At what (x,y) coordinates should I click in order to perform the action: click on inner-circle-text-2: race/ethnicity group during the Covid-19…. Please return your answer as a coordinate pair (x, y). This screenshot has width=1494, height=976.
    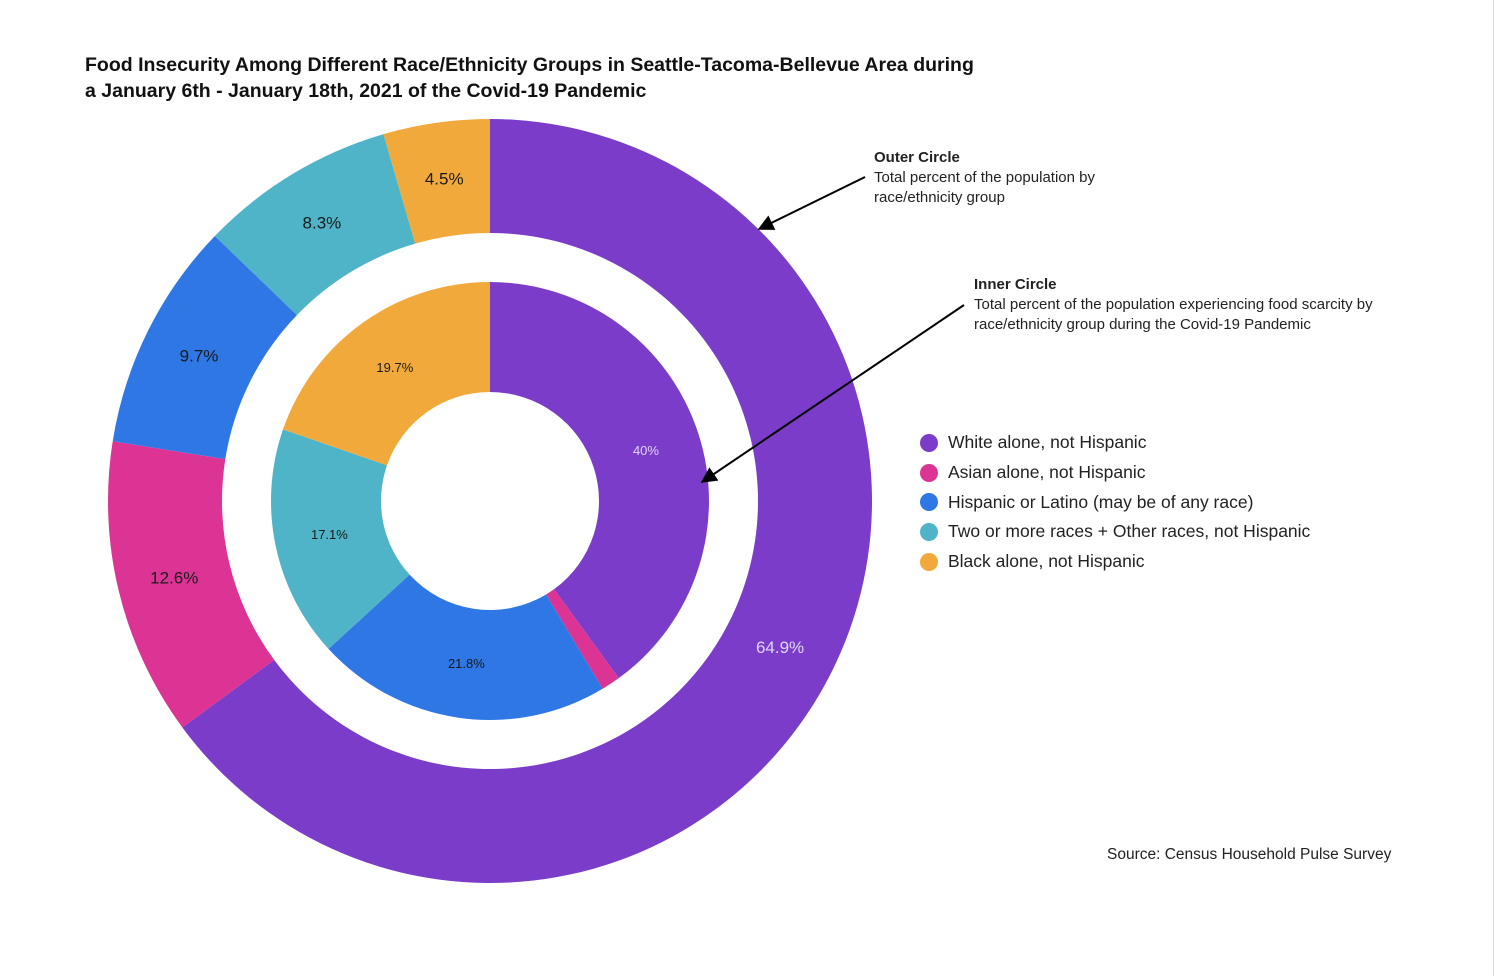
    Looking at the image, I should click on (1142, 324).